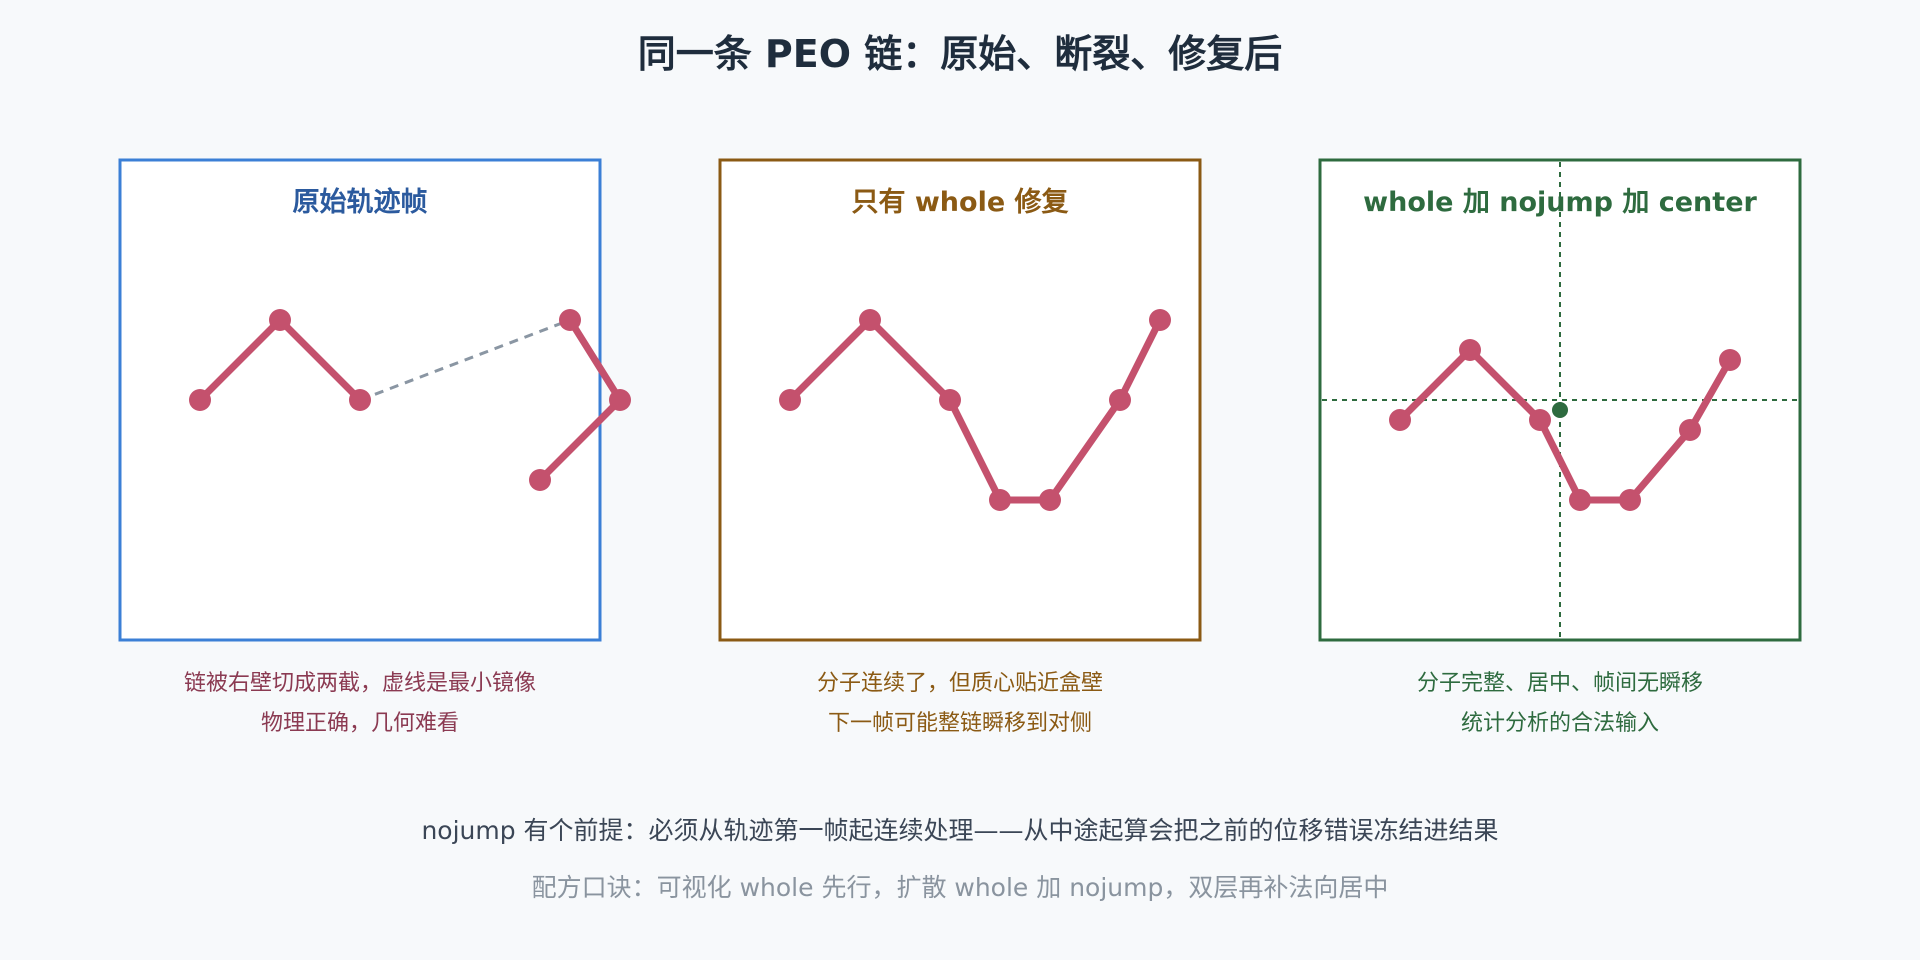 Image resolution: width=1920 pixels, height=960 pixels. Describe the element at coordinates (360, 723) in the screenshot. I see `panel-original-caption-line-2: 物理正确，几何难看` at that location.